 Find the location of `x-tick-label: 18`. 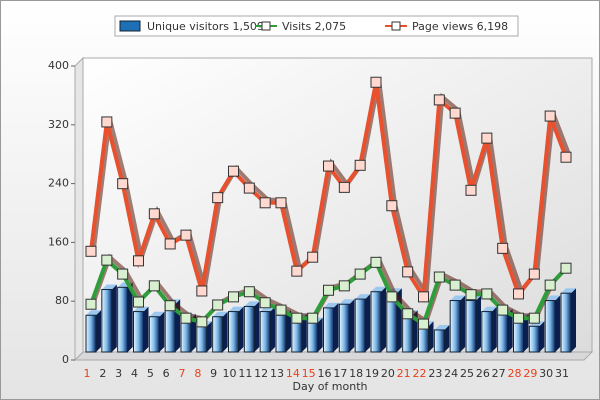

x-tick-label: 18 is located at coordinates (356, 373).